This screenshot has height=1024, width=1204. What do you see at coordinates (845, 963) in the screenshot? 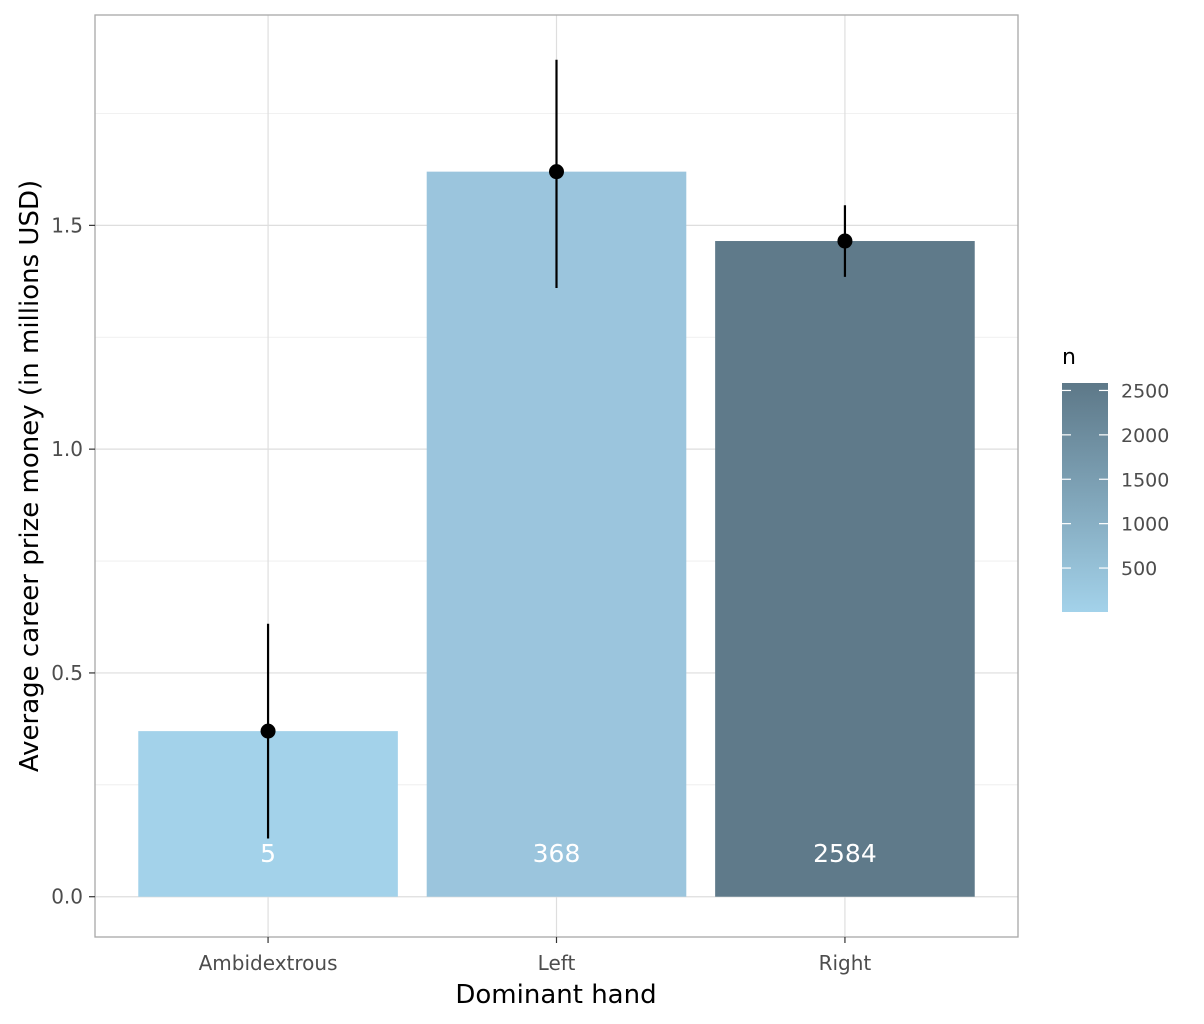
I see `x-tick-label-right: Right` at bounding box center [845, 963].